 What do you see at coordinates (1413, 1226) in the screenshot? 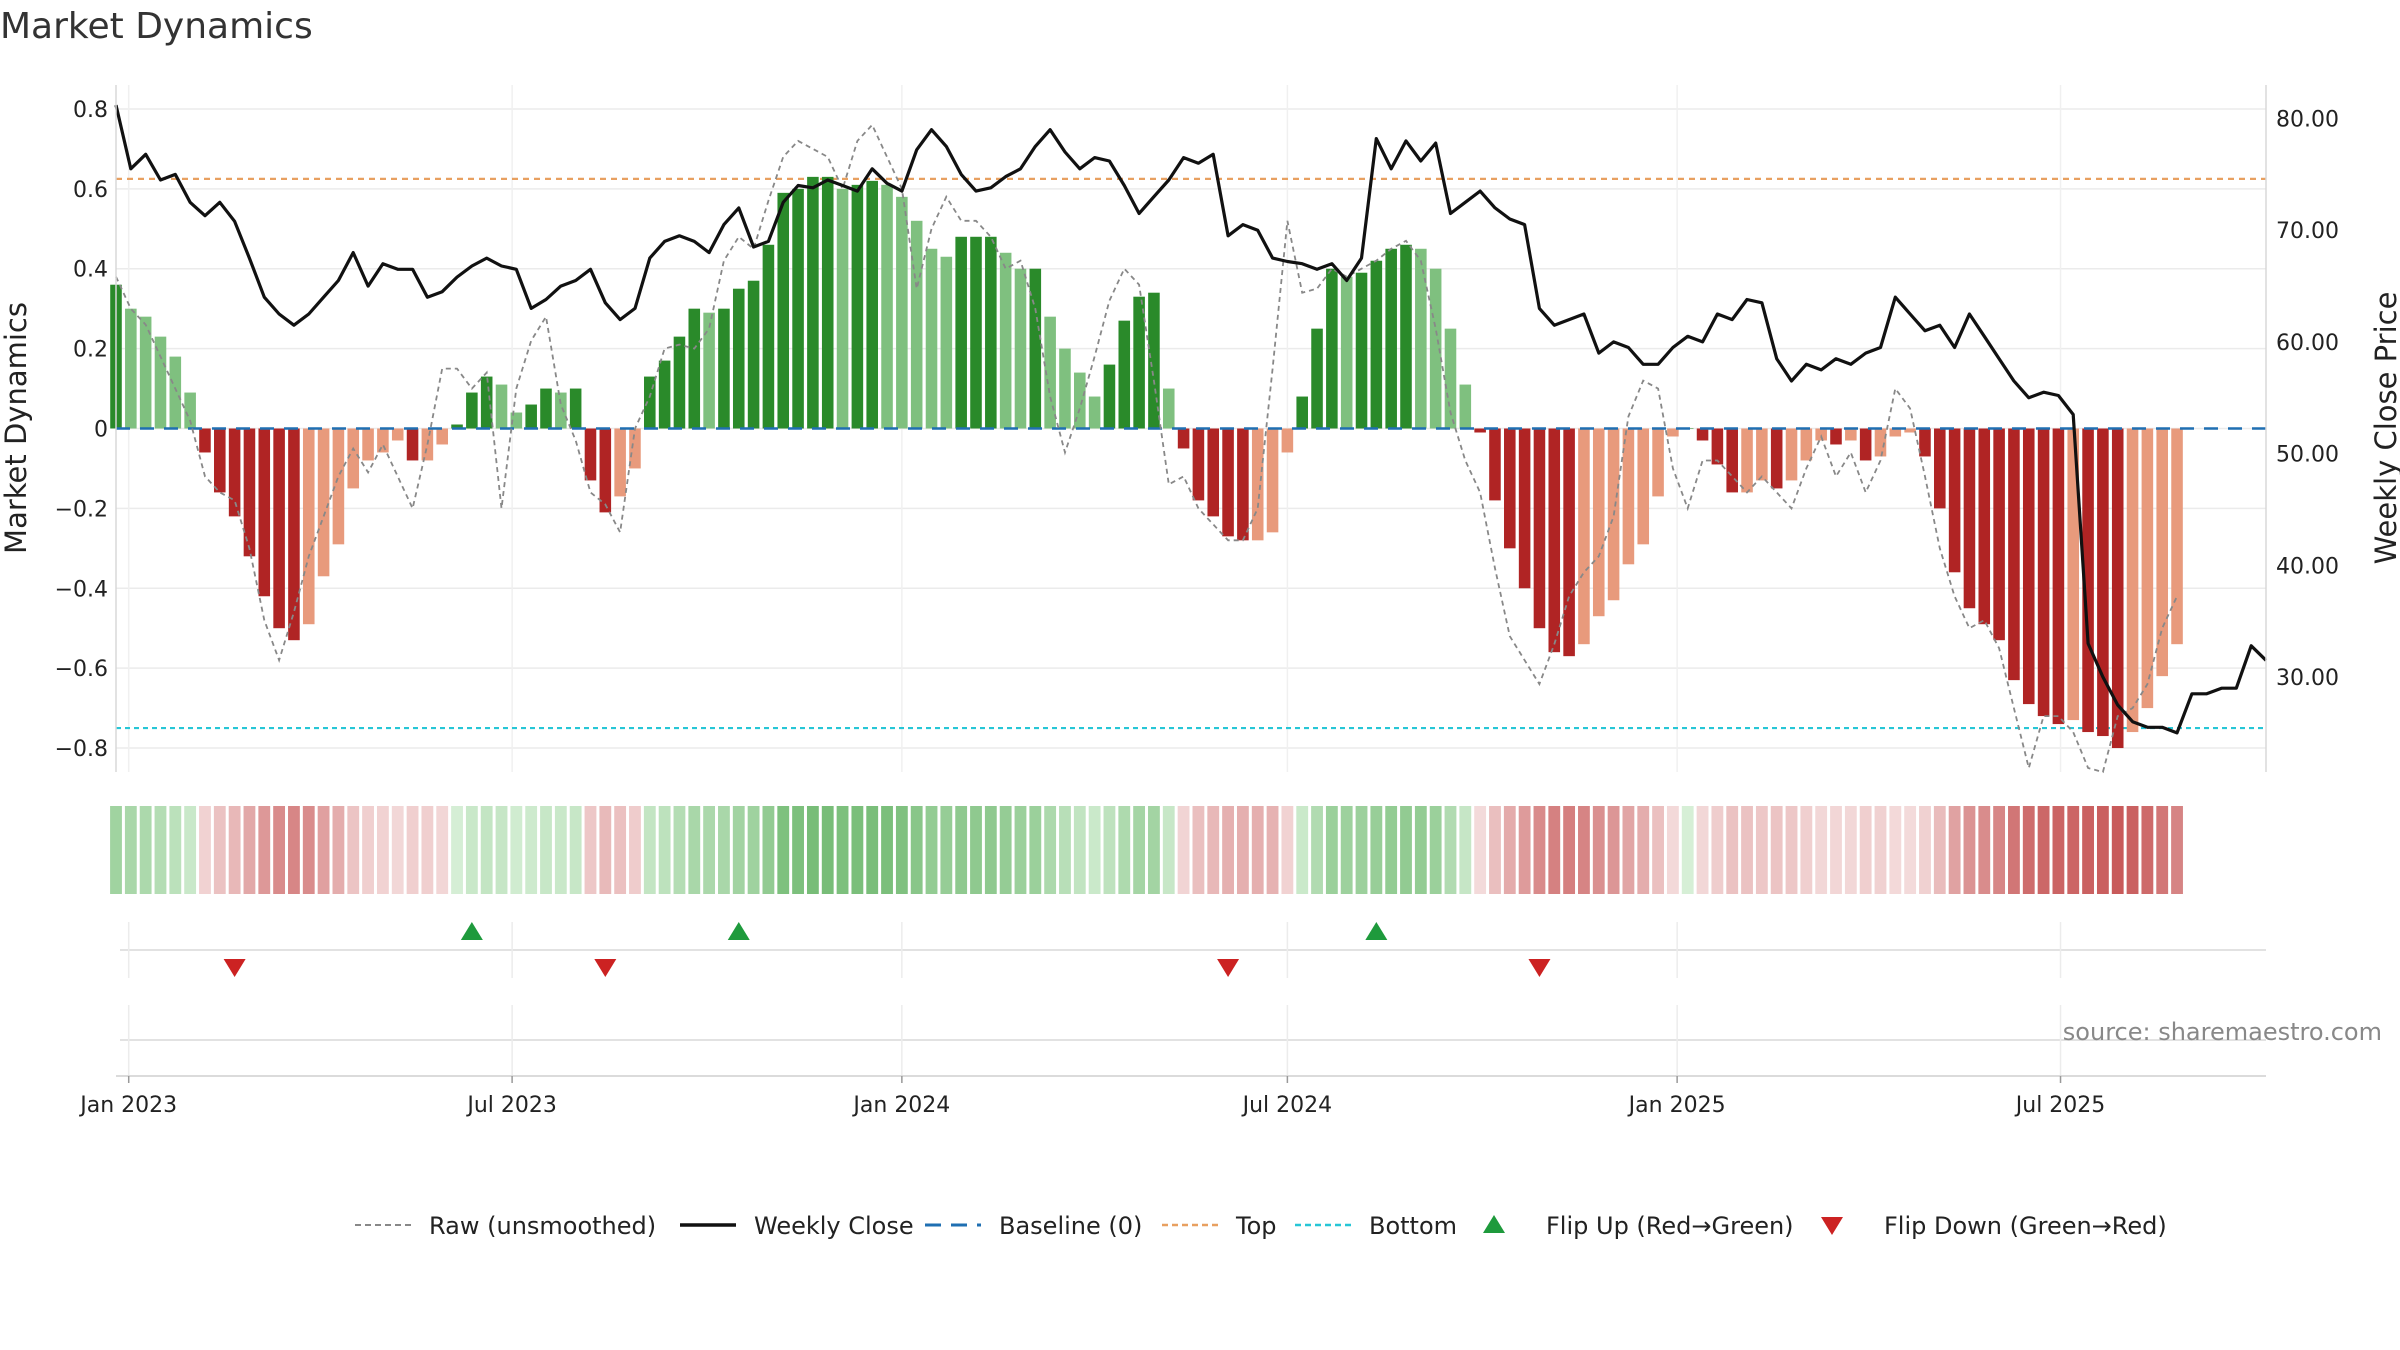
I see `legend-label: Bottom` at bounding box center [1413, 1226].